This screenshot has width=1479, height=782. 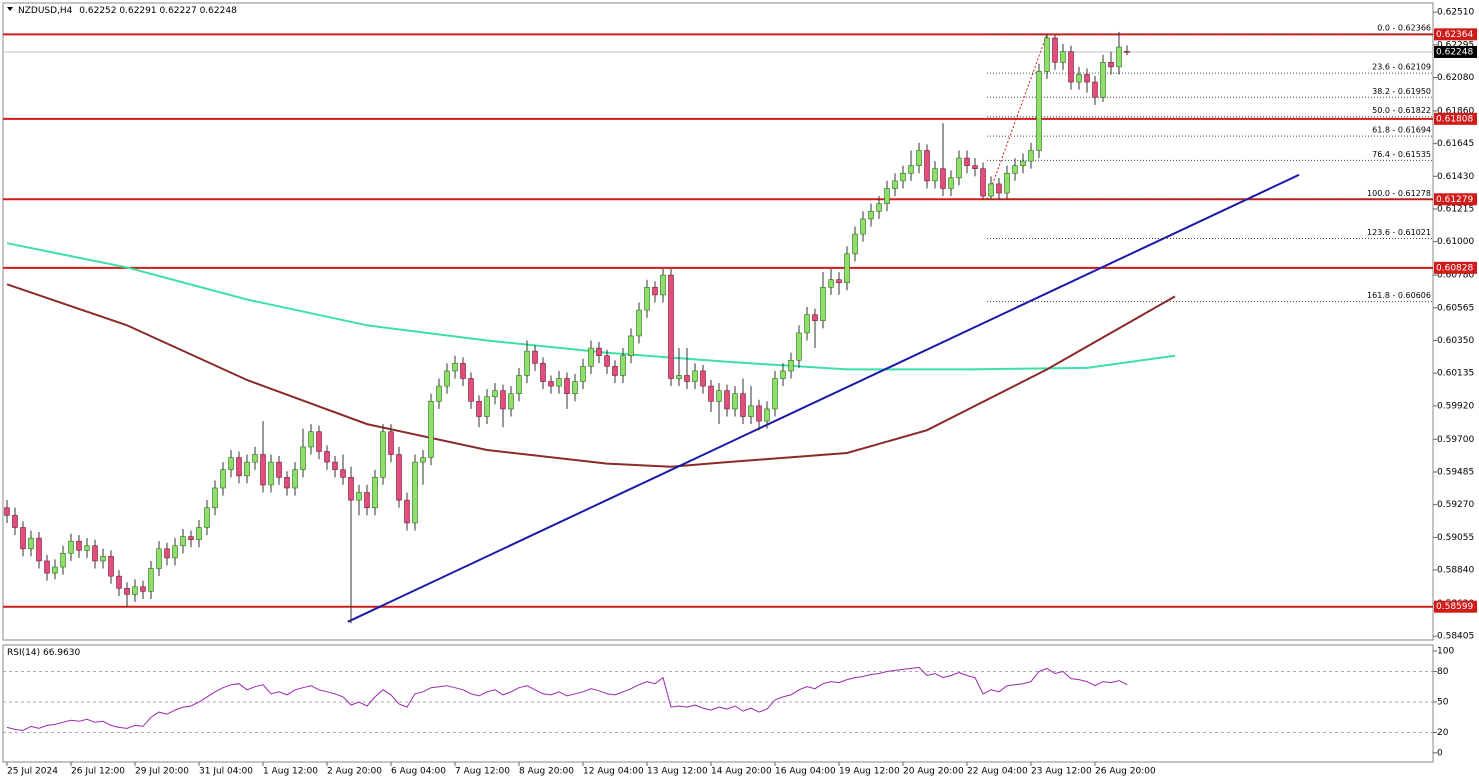 What do you see at coordinates (613, 772) in the screenshot?
I see `x-tick-label: 12 Aug 04:00` at bounding box center [613, 772].